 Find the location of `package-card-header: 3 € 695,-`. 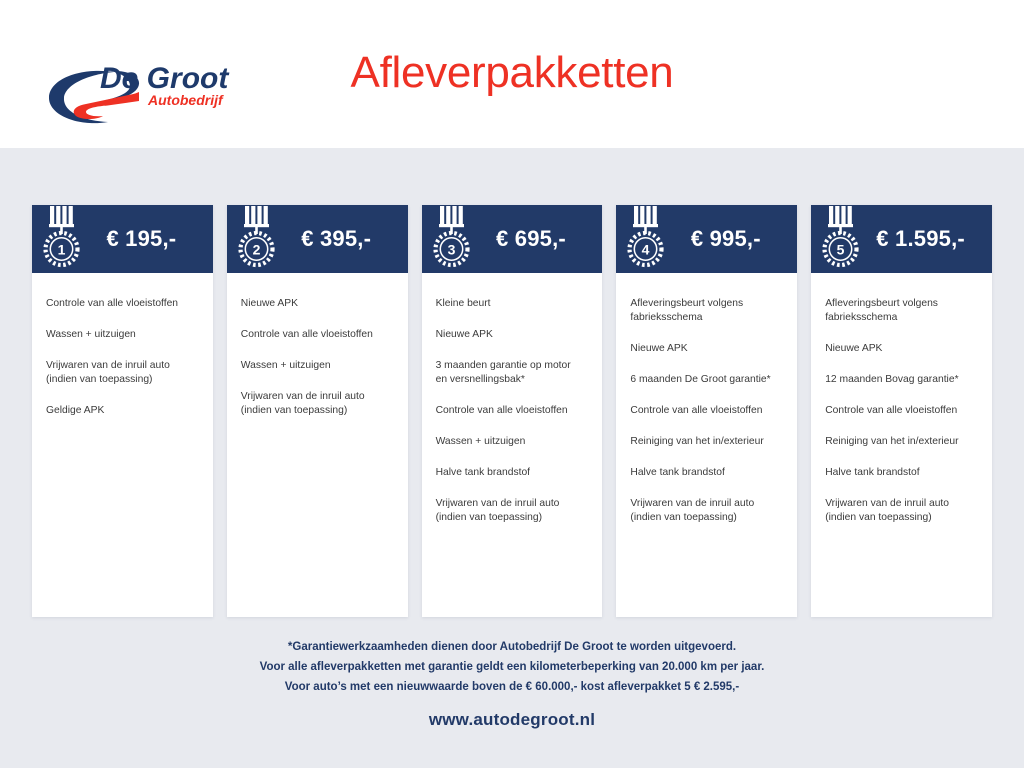

package-card-header: 3 € 695,- is located at coordinates (512, 239).